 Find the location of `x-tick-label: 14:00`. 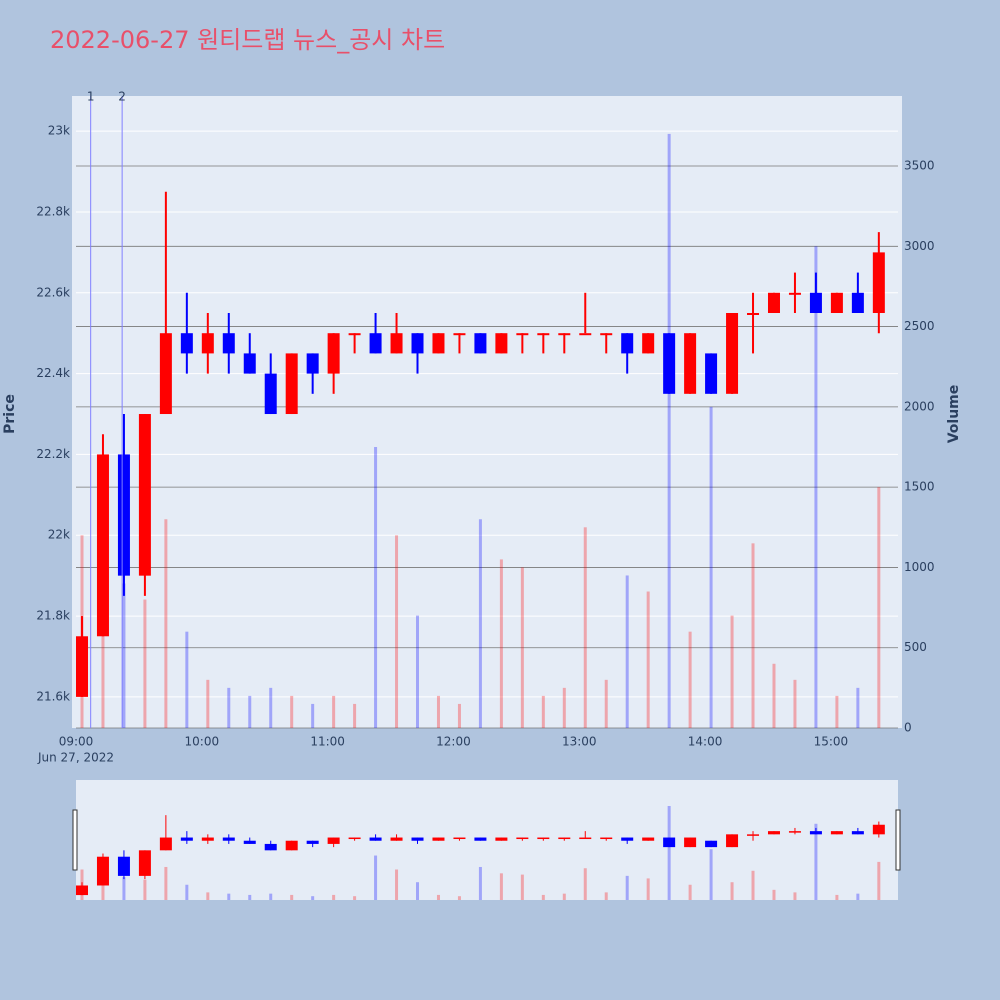

x-tick-label: 14:00 is located at coordinates (705, 742).